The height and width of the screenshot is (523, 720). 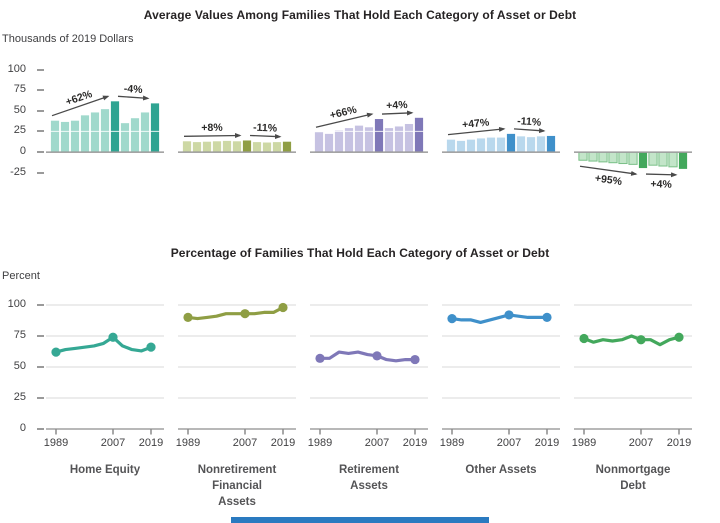 What do you see at coordinates (529, 122) in the screenshot?
I see `percent-change-label: -11%` at bounding box center [529, 122].